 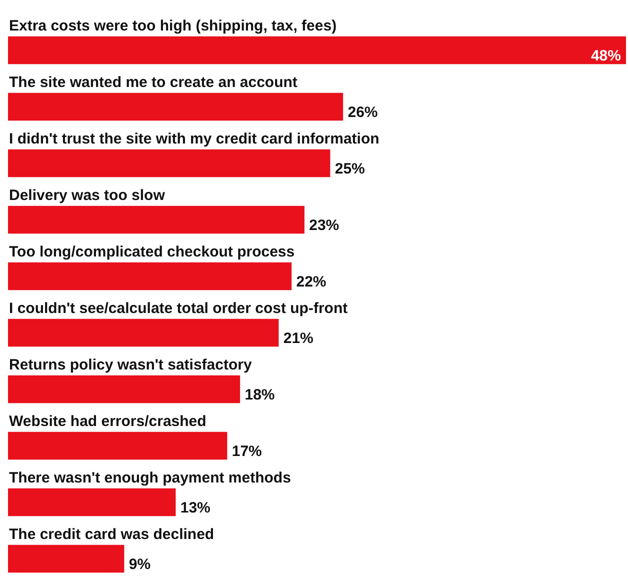 What do you see at coordinates (324, 225) in the screenshot?
I see `data-label: 23%` at bounding box center [324, 225].